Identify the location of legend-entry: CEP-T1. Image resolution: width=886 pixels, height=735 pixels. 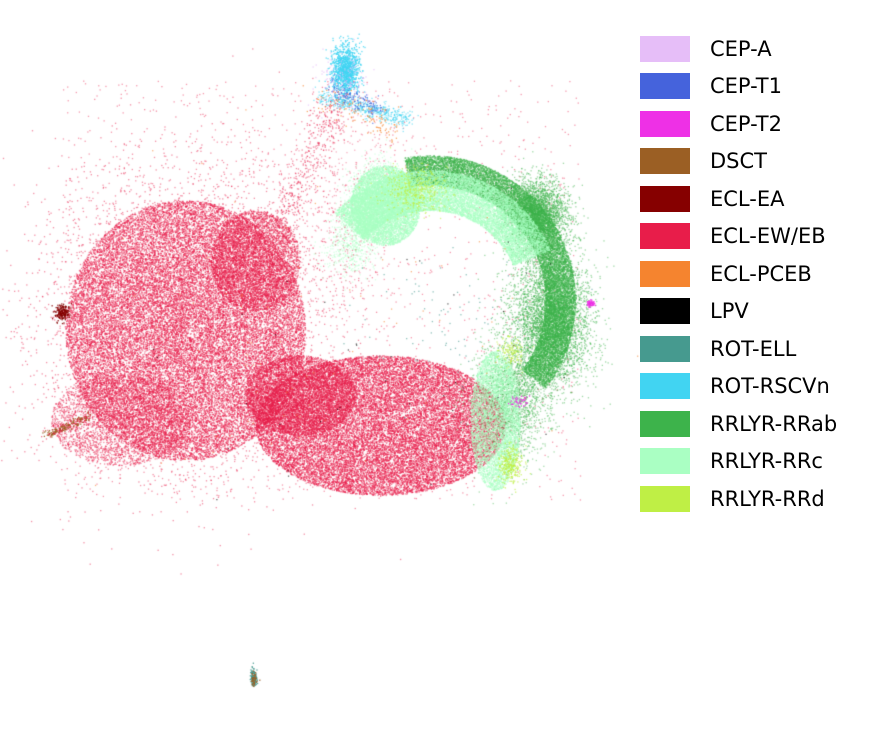
(760, 87).